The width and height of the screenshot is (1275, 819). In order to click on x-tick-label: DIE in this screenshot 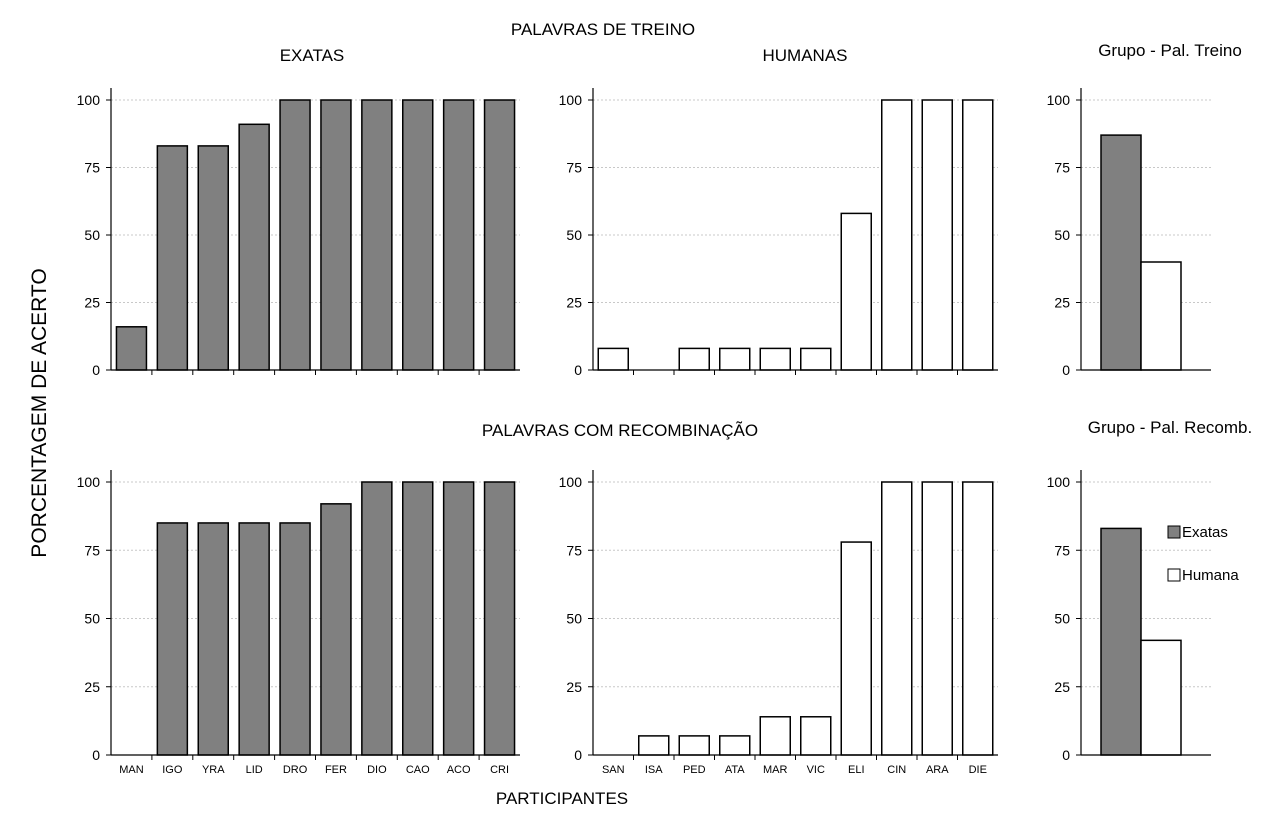, I will do `click(978, 770)`.